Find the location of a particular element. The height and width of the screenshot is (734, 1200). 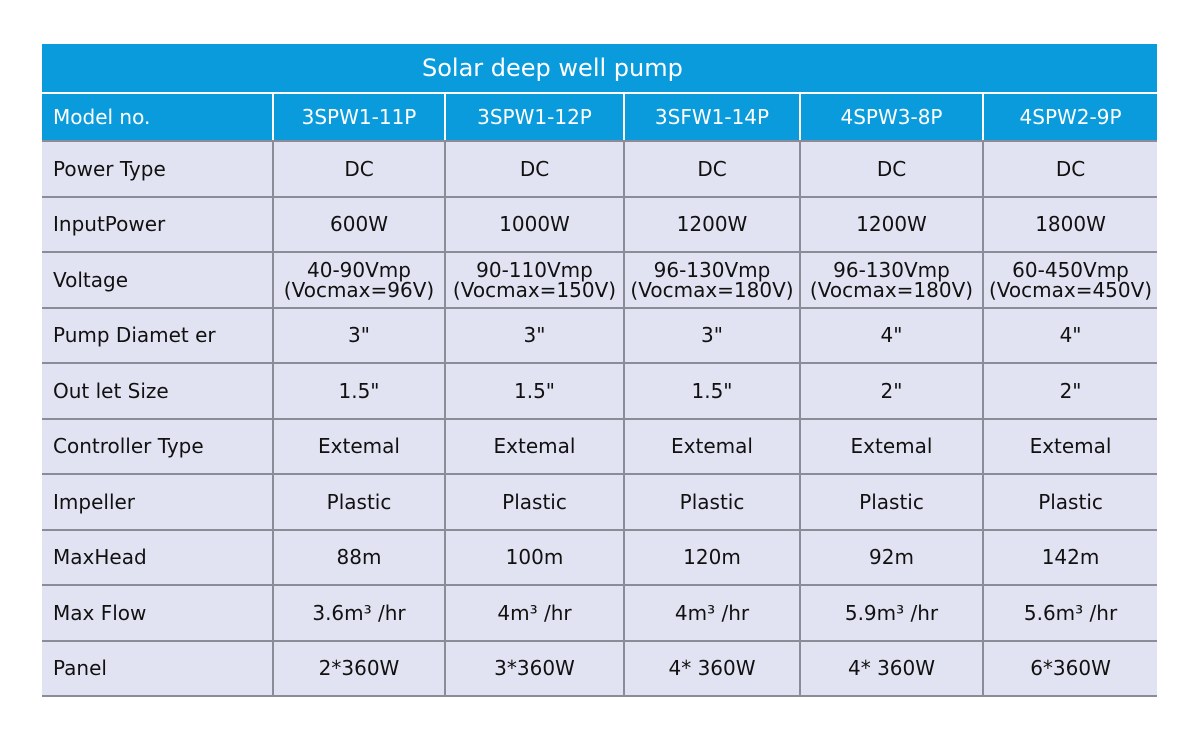

title-row: Solar deep well pump is located at coordinates (600, 69).